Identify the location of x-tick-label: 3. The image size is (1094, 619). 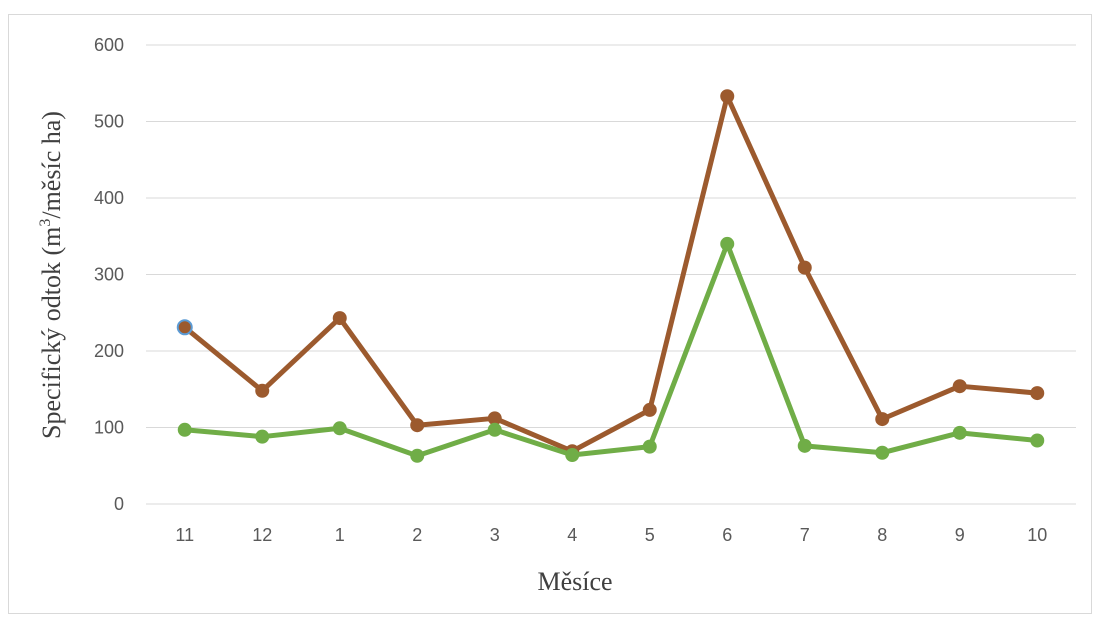
(495, 535).